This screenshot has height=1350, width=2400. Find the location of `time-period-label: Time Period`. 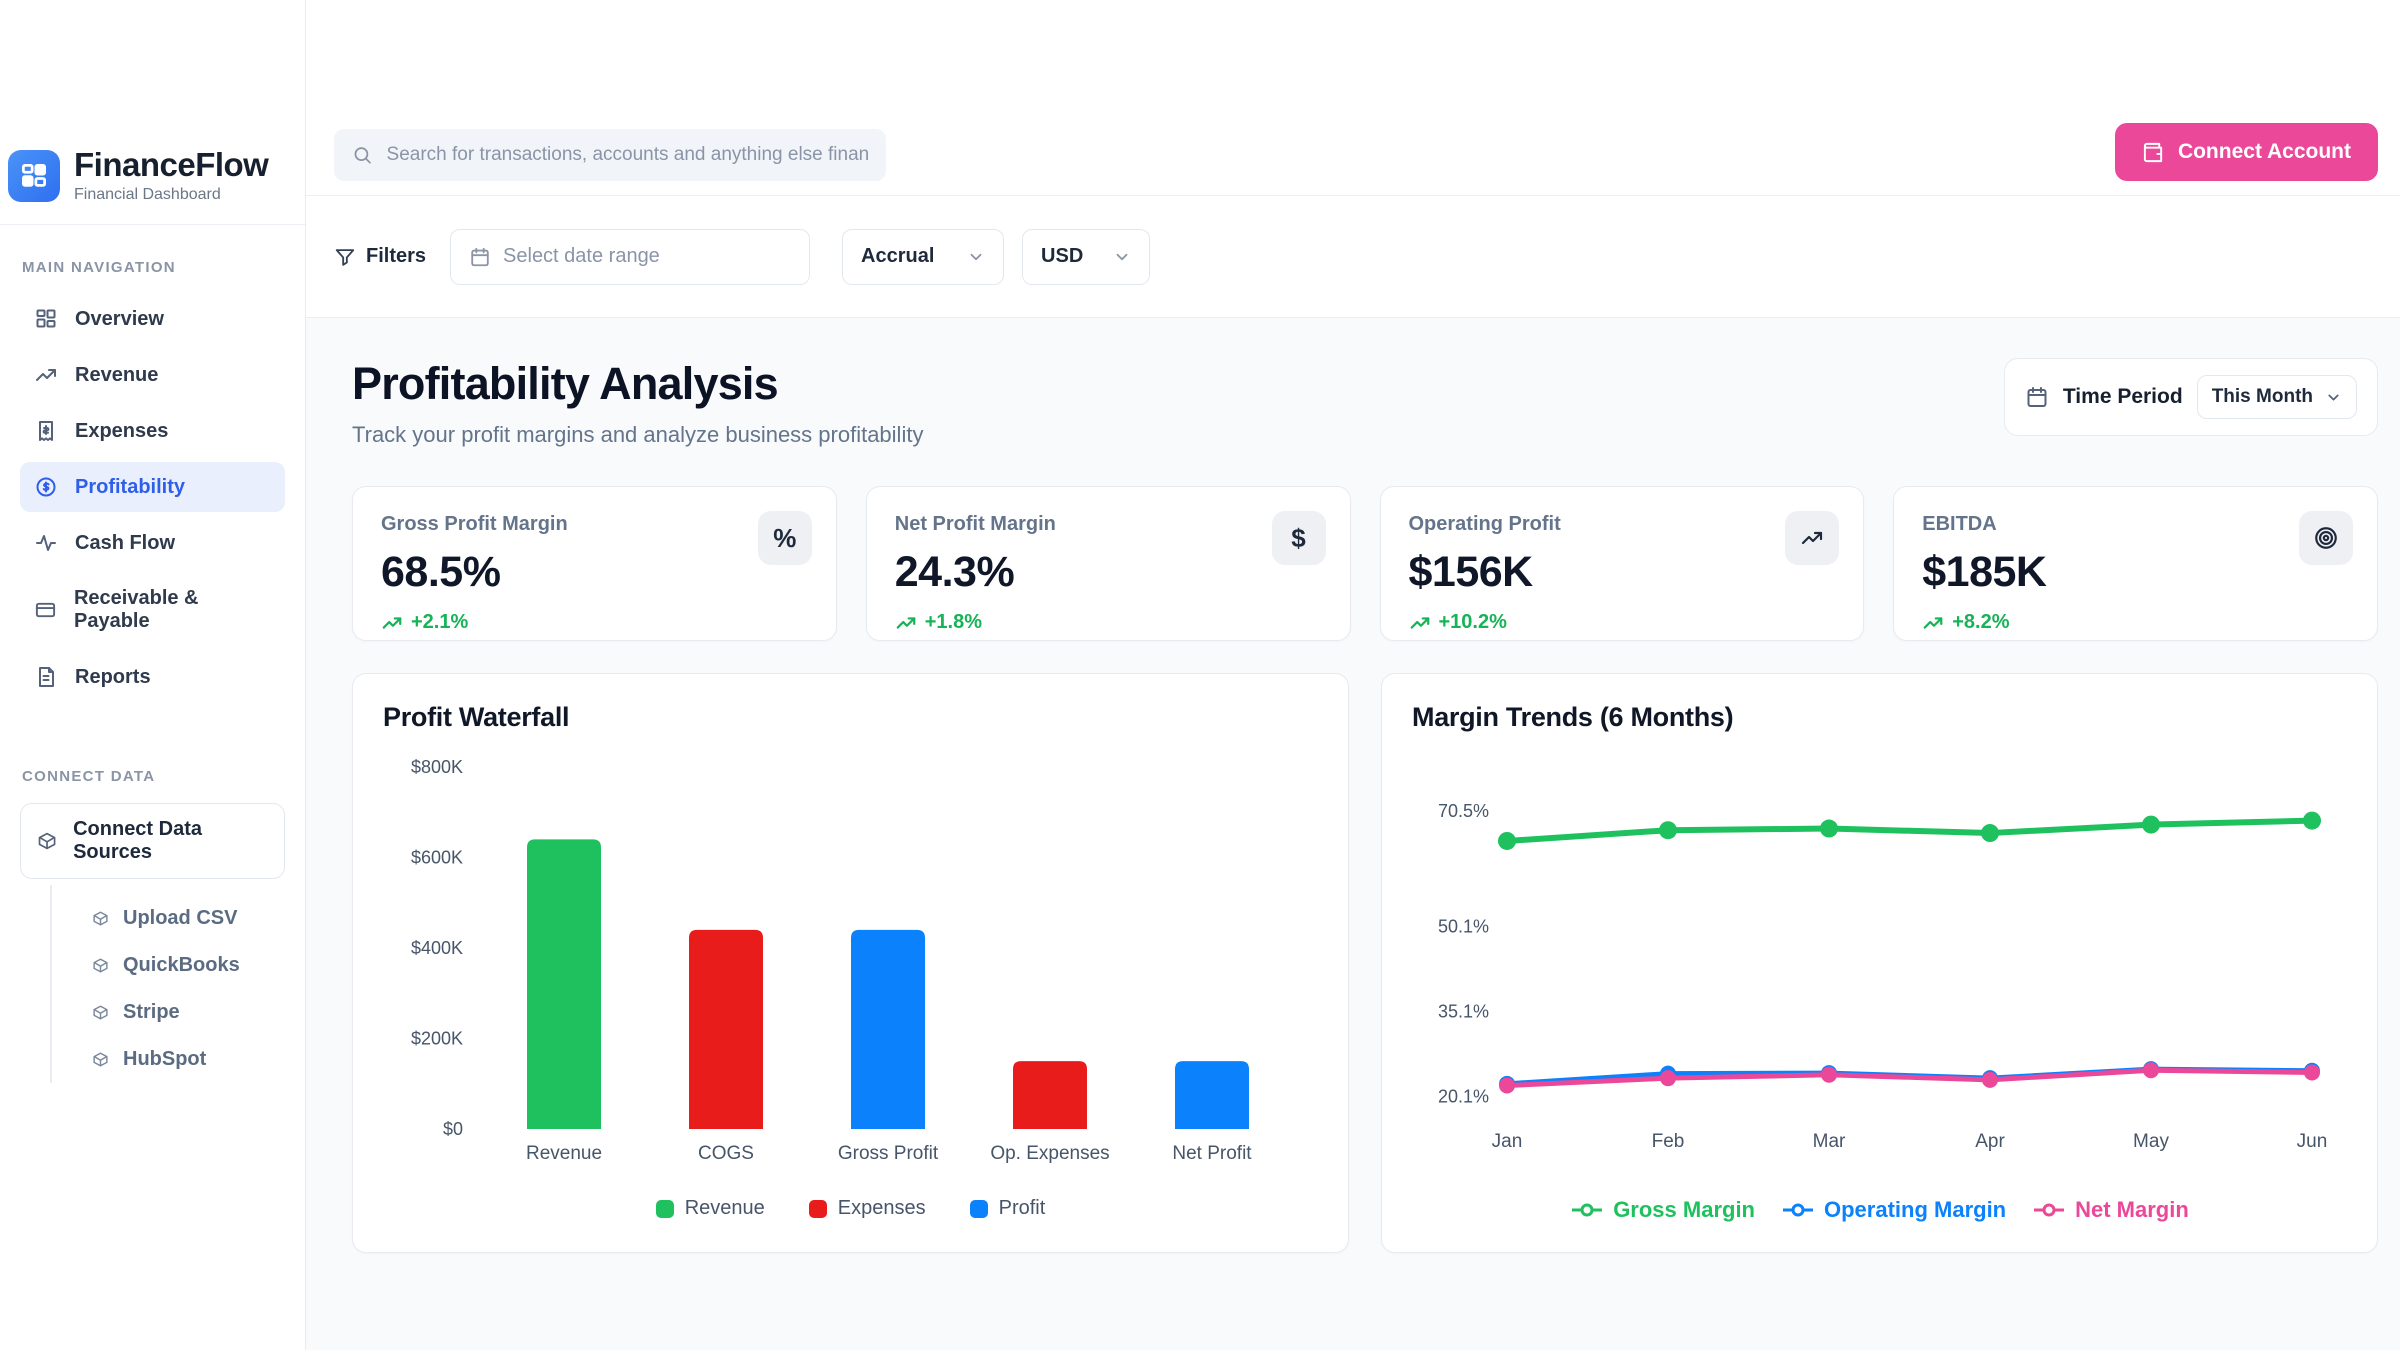

time-period-label: Time Period is located at coordinates (2122, 396).